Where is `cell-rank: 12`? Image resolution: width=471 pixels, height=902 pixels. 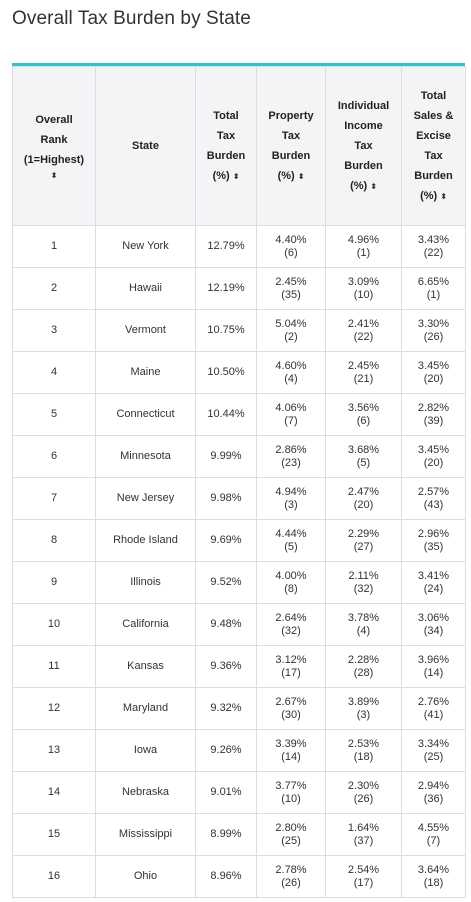 cell-rank: 12 is located at coordinates (54, 708).